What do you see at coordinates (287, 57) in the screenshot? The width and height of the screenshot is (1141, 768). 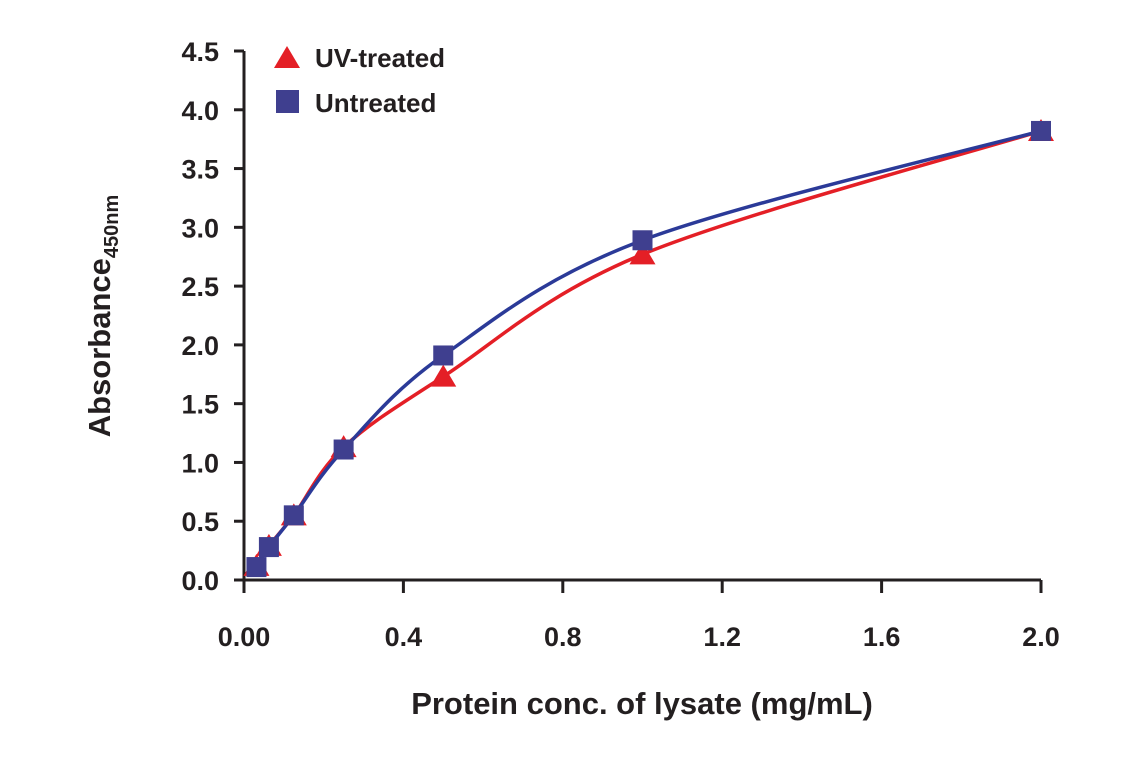 I see `legend-triangle-icon` at bounding box center [287, 57].